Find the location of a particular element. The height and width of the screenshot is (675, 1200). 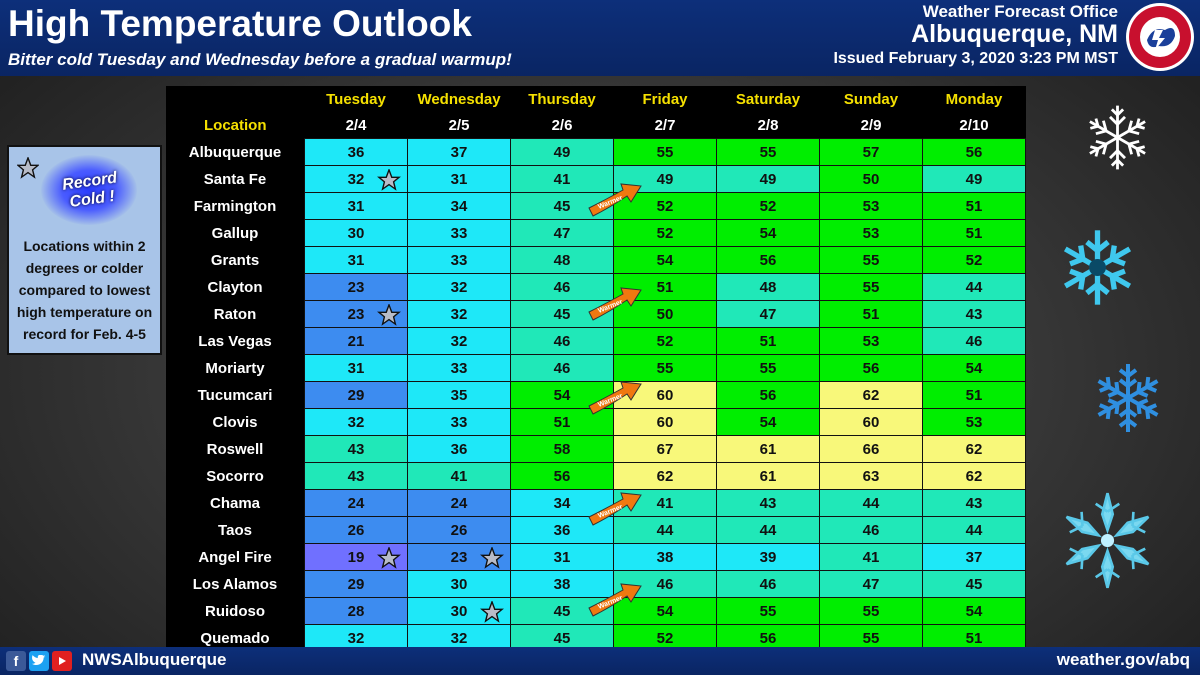

temperature-cell: 23 is located at coordinates (356, 314).